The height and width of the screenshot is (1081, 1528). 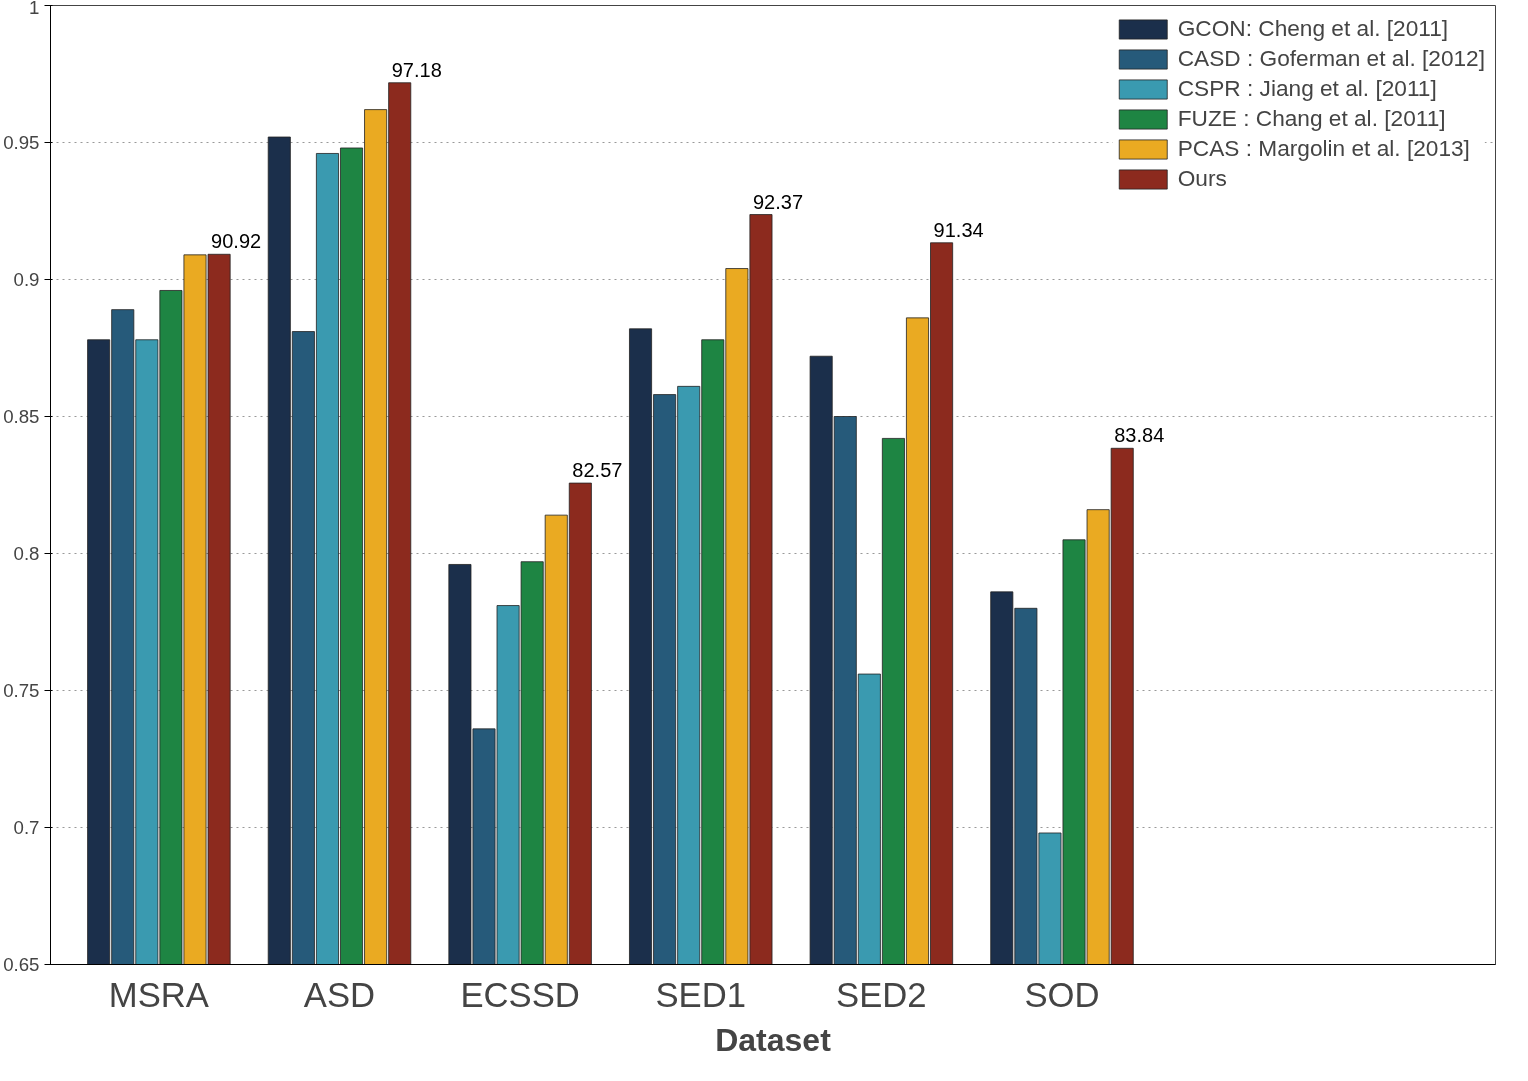 I want to click on y-tick-label: 1, so click(x=34, y=9).